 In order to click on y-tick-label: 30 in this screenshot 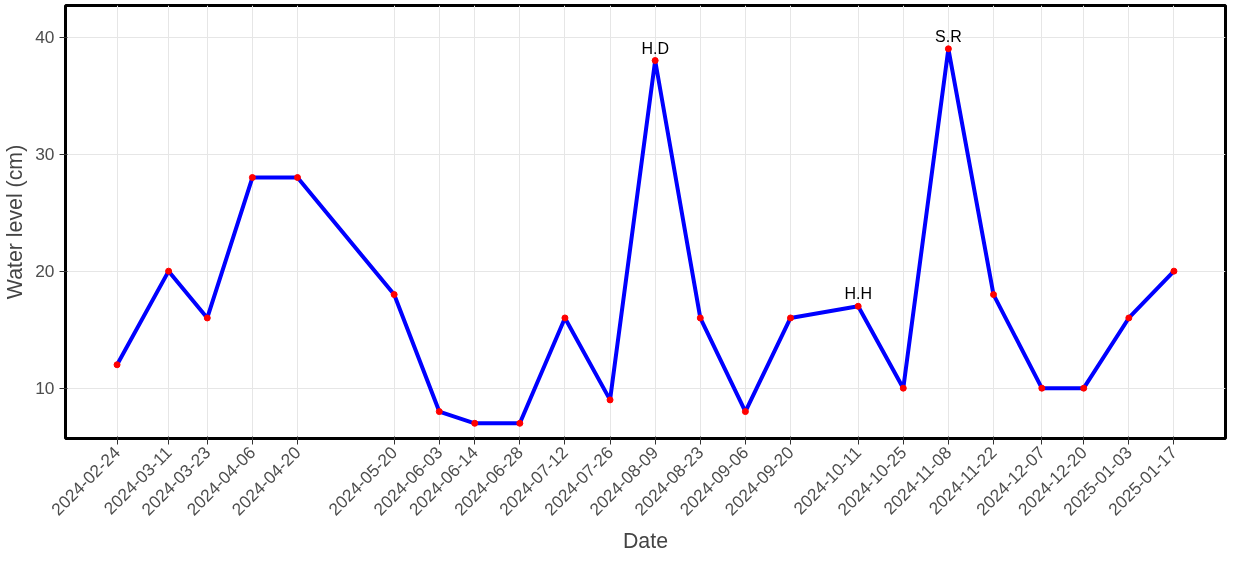, I will do `click(45, 154)`.